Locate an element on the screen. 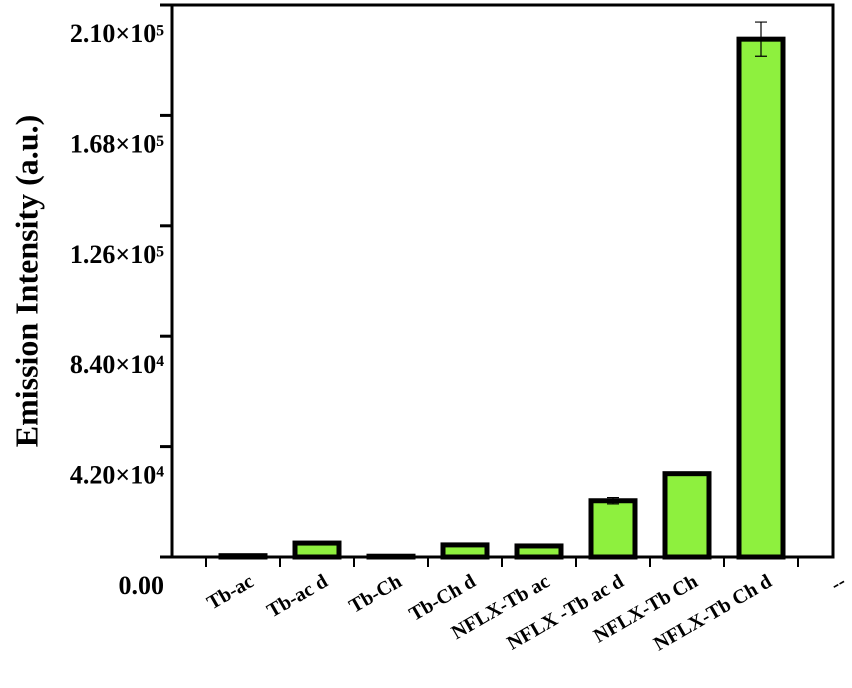 Image resolution: width=852 pixels, height=688 pixels. y-tick-label: 1.68×10⁵ is located at coordinates (117, 143).